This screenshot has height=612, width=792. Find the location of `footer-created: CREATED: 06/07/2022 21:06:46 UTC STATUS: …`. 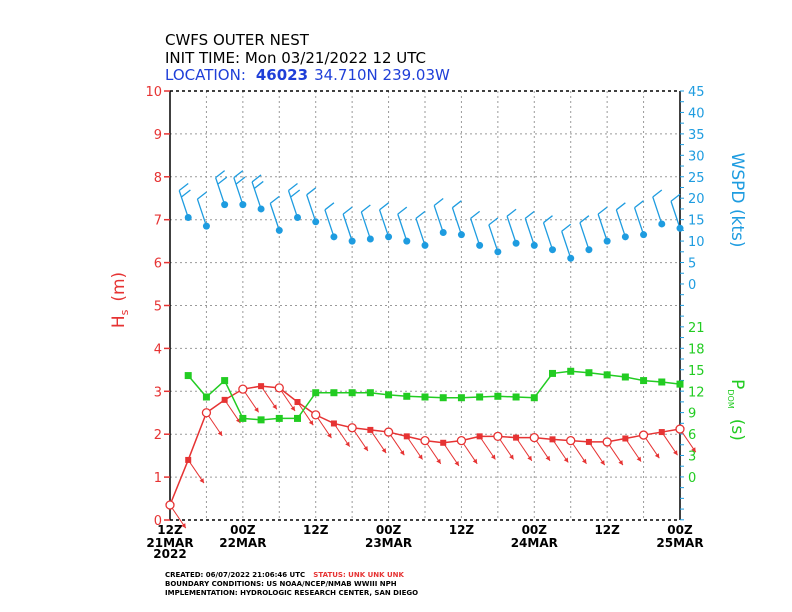

footer-created: CREATED: 06/07/2022 21:06:46 UTC STATUS: … is located at coordinates (285, 575).